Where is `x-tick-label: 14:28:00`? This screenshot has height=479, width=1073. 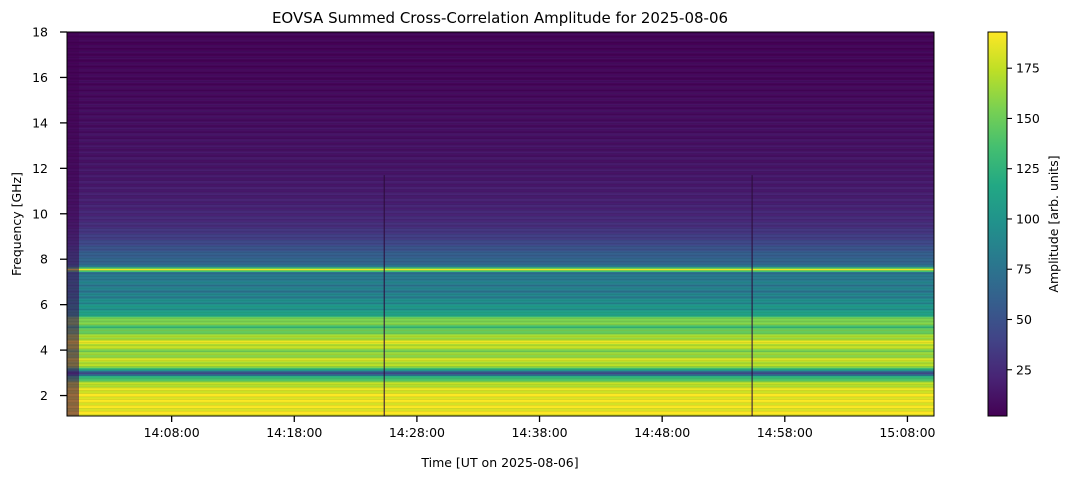 x-tick-label: 14:28:00 is located at coordinates (417, 432).